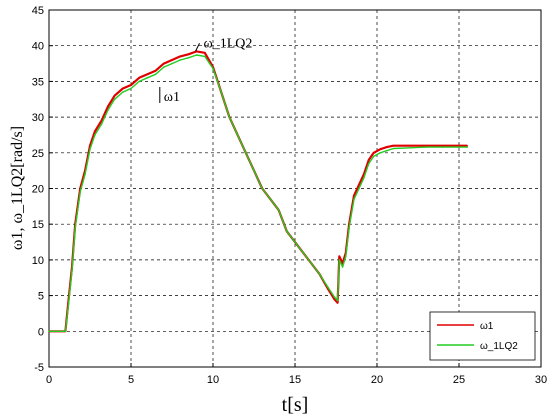  Describe the element at coordinates (377, 380) in the screenshot. I see `x-tick-label: 20` at that location.